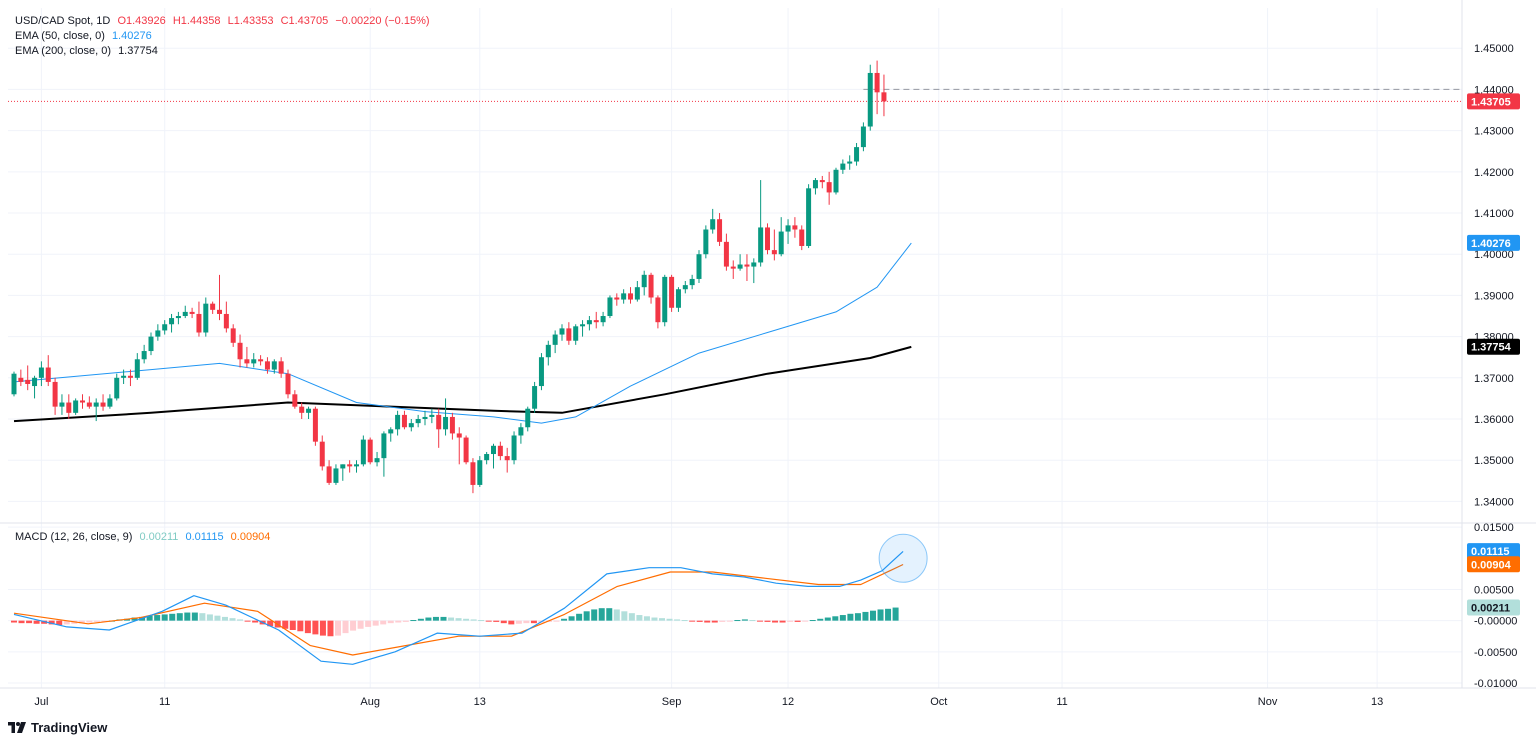 This screenshot has width=1536, height=744. Describe the element at coordinates (455, 622) in the screenshot. I see `macd-histogram` at that location.